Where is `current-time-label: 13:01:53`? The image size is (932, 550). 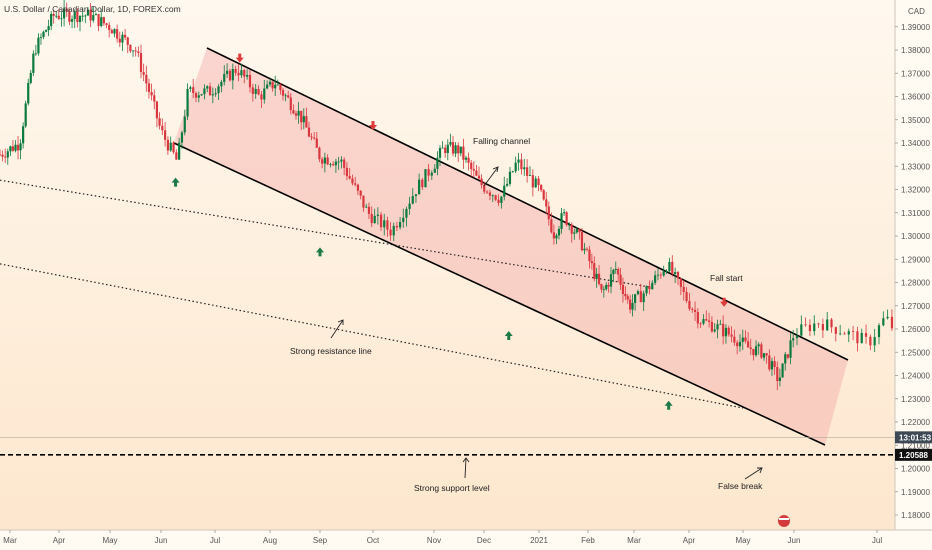 current-time-label: 13:01:53 is located at coordinates (915, 437).